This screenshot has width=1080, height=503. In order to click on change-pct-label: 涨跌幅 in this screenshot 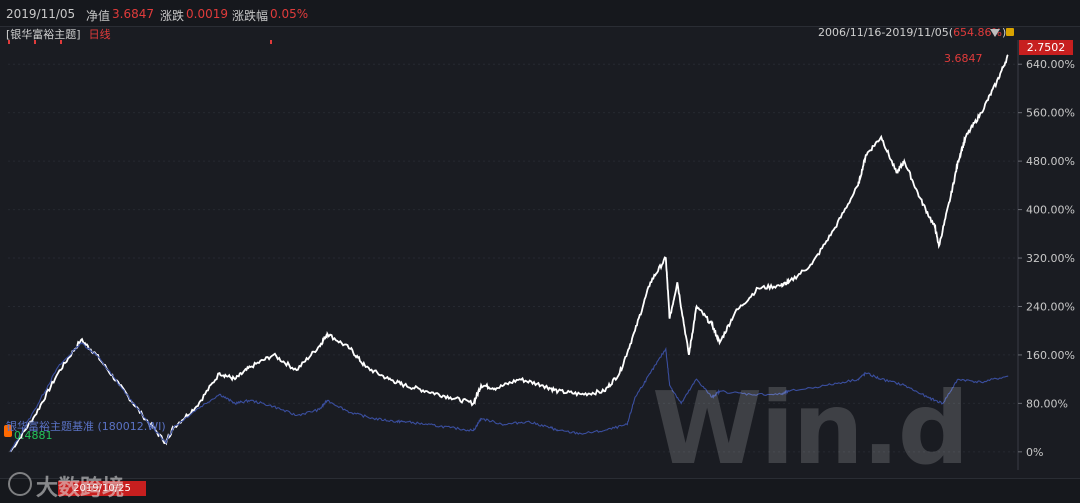, I will do `click(250, 16)`.